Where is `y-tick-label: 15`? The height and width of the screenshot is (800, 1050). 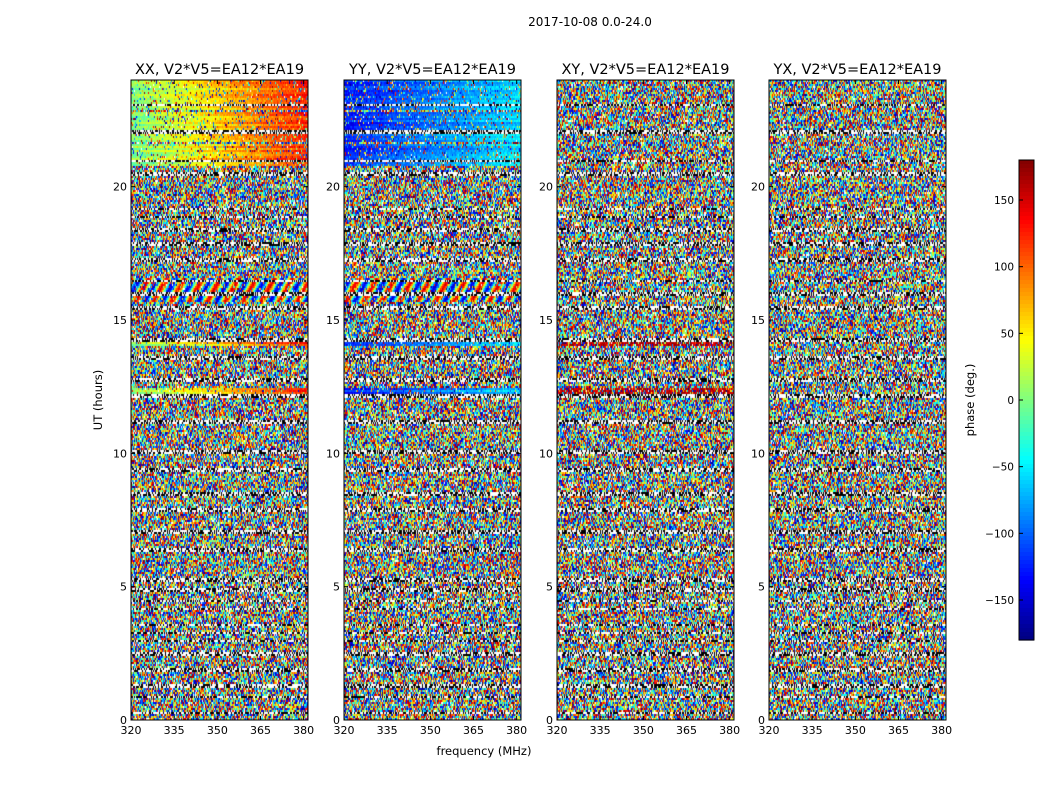 y-tick-label: 15 is located at coordinates (546, 320).